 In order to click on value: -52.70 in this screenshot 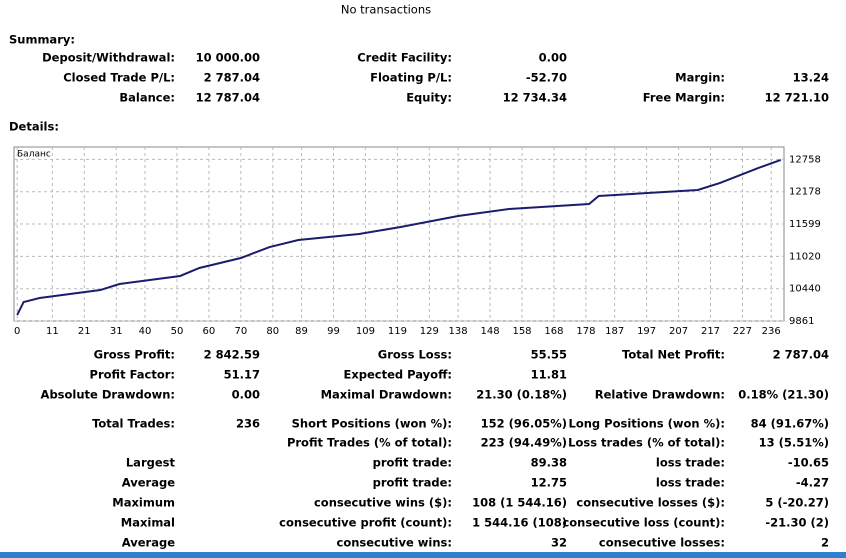, I will do `click(546, 78)`.